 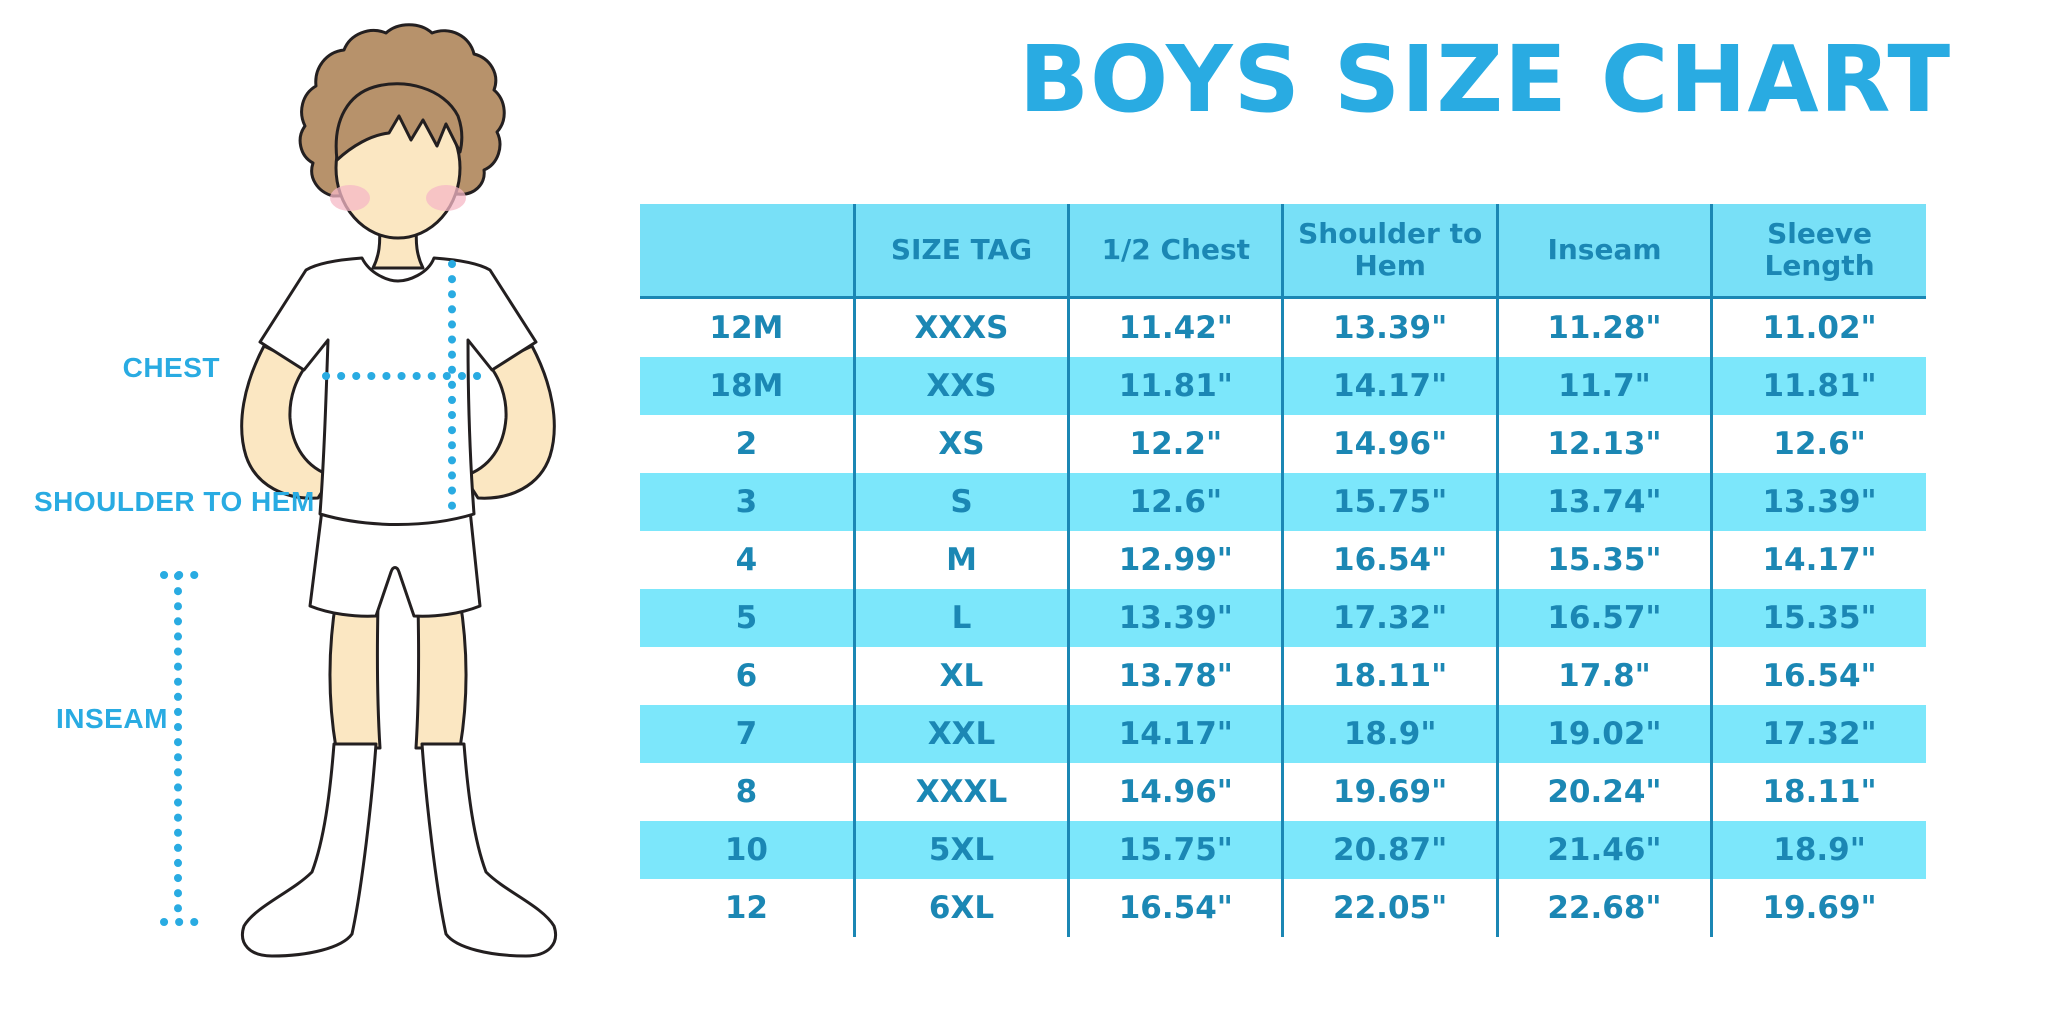 What do you see at coordinates (748, 251) in the screenshot?
I see `column-header` at bounding box center [748, 251].